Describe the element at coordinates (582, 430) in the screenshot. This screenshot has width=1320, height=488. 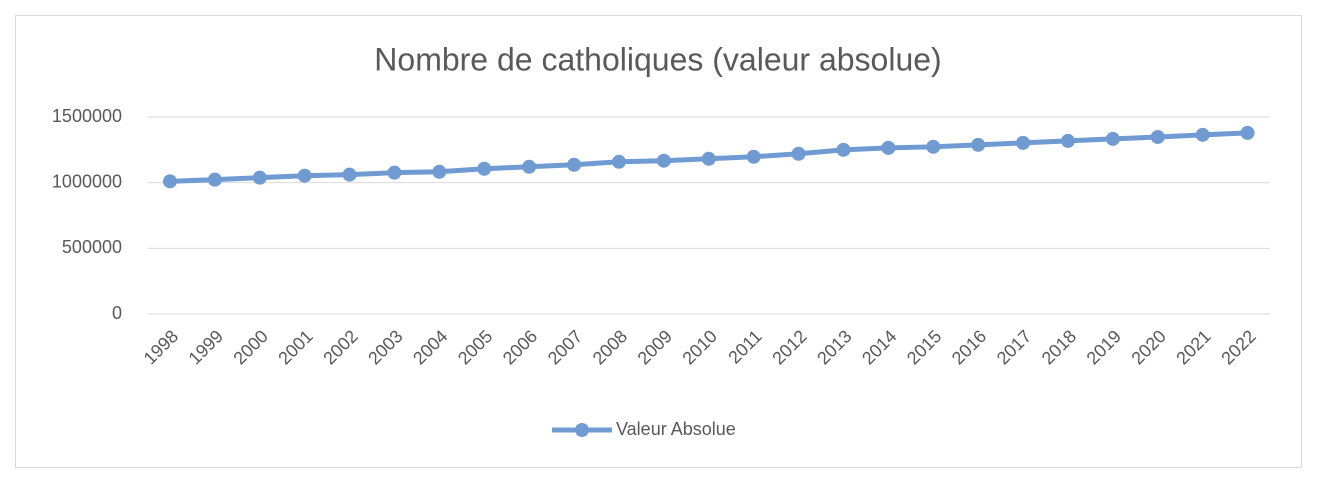
I see `legend-marker` at that location.